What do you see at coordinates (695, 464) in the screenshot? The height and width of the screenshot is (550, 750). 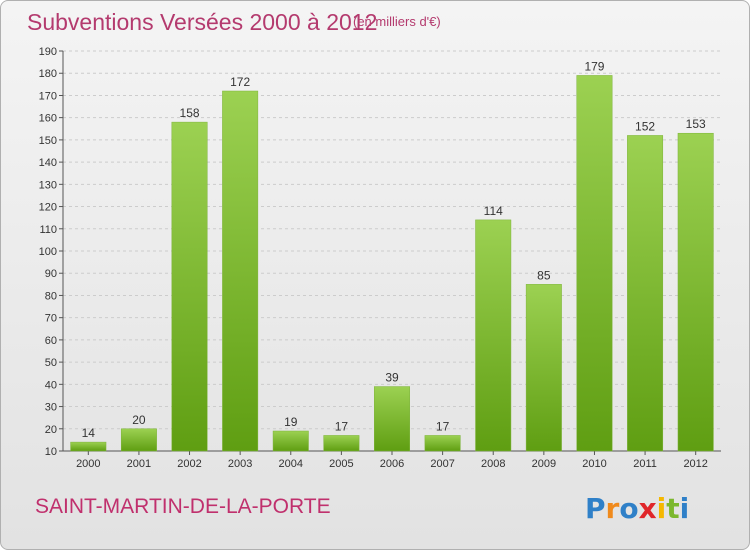 I see `x-tick-label-2012: 2012` at bounding box center [695, 464].